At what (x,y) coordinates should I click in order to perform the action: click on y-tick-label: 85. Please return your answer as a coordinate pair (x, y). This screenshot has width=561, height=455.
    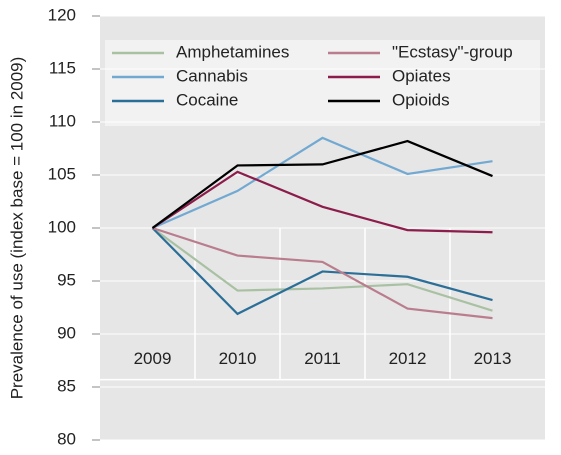
    Looking at the image, I should click on (66, 385).